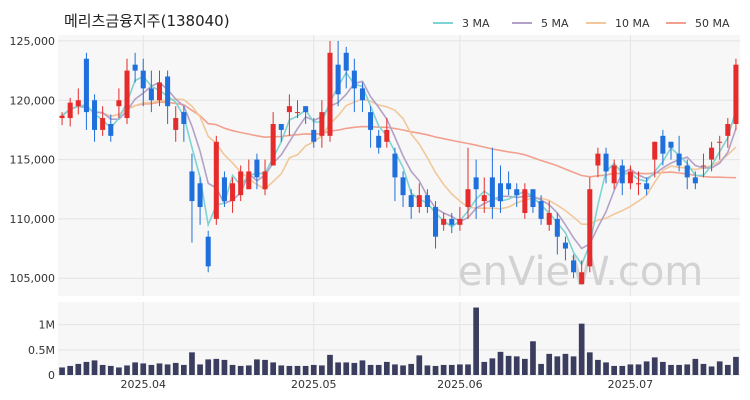  What do you see at coordinates (580, 272) in the screenshot?
I see `watermark: enVieW.com` at bounding box center [580, 272].